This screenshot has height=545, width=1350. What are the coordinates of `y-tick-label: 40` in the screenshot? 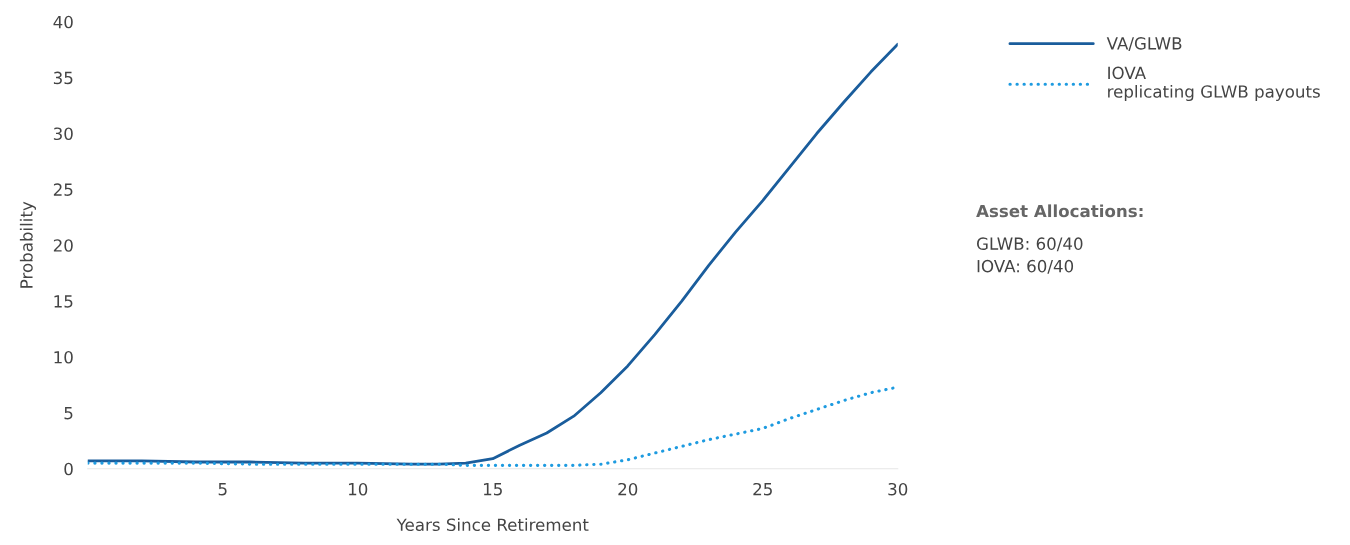 It's located at (63, 22).